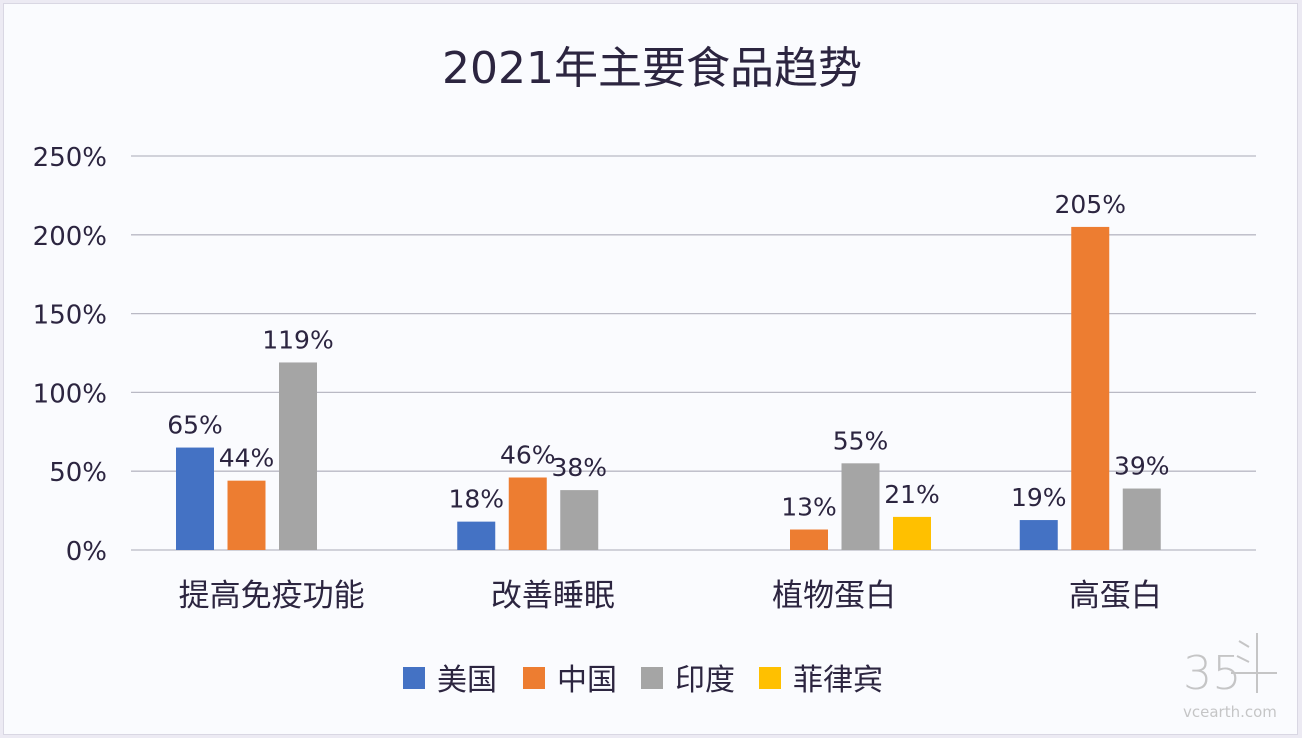 This screenshot has width=1302, height=738. What do you see at coordinates (86, 552) in the screenshot?
I see `y-tick-label: 0%` at bounding box center [86, 552].